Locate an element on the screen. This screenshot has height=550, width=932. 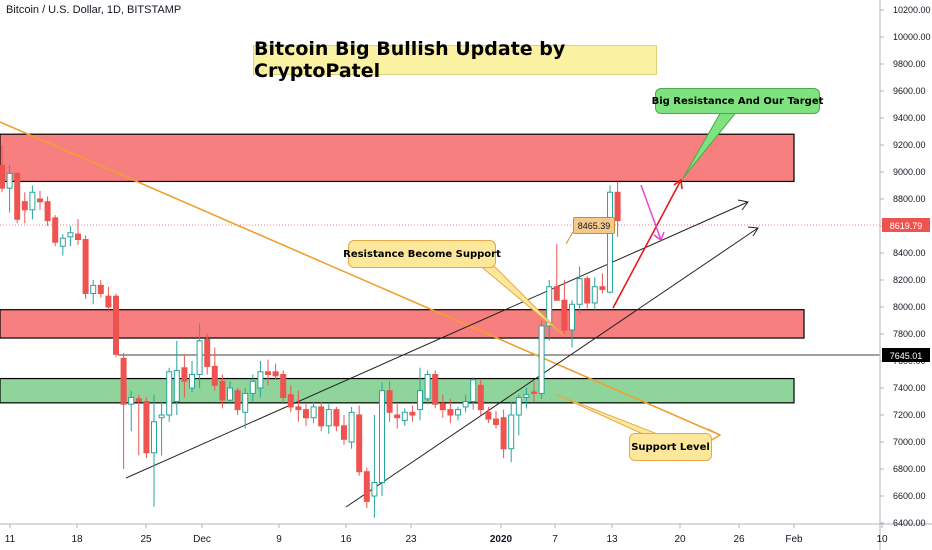
y-tick-label: 8400.00 is located at coordinates (909, 253).